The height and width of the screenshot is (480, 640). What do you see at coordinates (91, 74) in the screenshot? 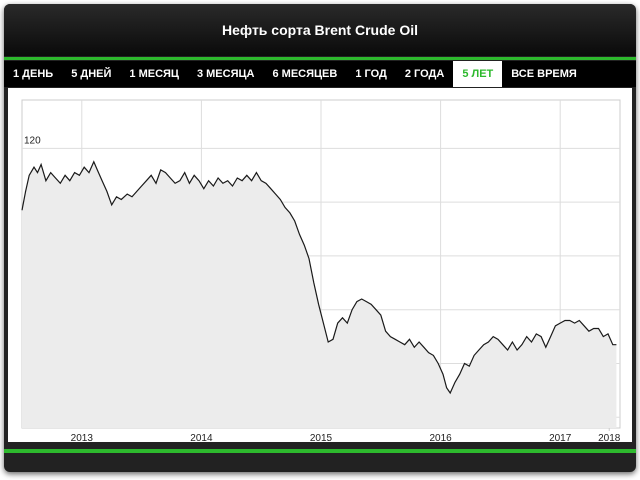
I see `tab: 5 ДНЕЙ` at bounding box center [91, 74].